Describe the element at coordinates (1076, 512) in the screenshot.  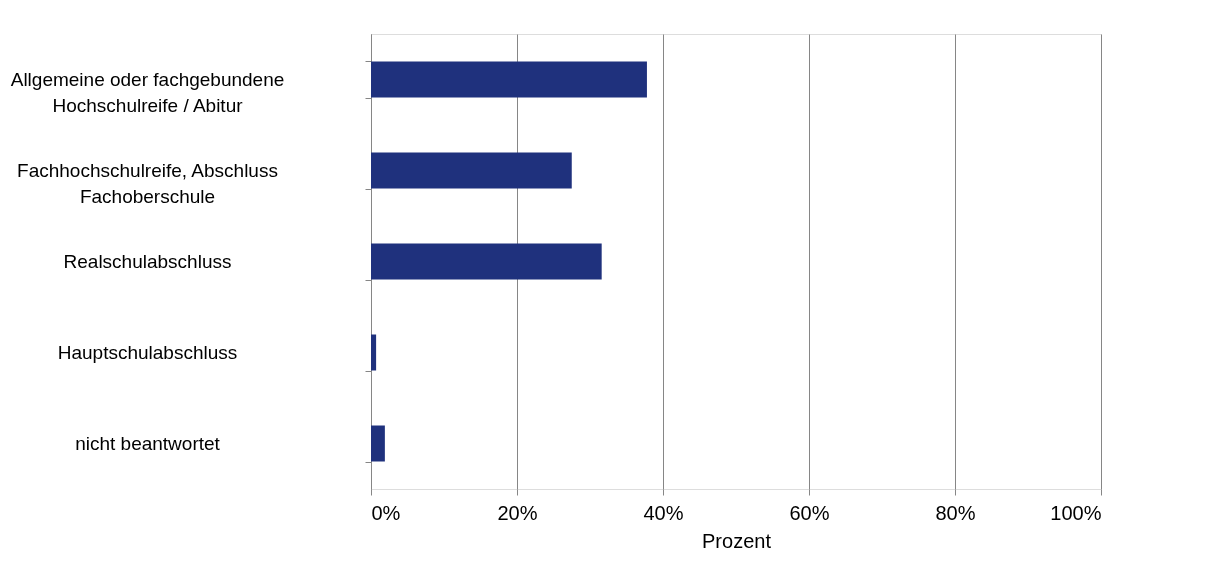
I see `x-tick-label: 100%` at that location.